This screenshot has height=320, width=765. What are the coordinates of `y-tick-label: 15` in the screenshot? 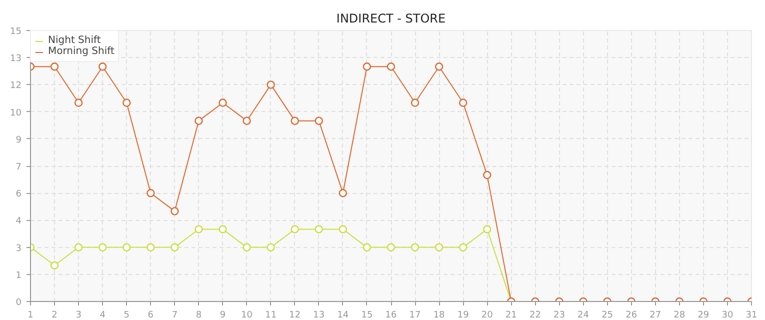 It's located at (16, 32).